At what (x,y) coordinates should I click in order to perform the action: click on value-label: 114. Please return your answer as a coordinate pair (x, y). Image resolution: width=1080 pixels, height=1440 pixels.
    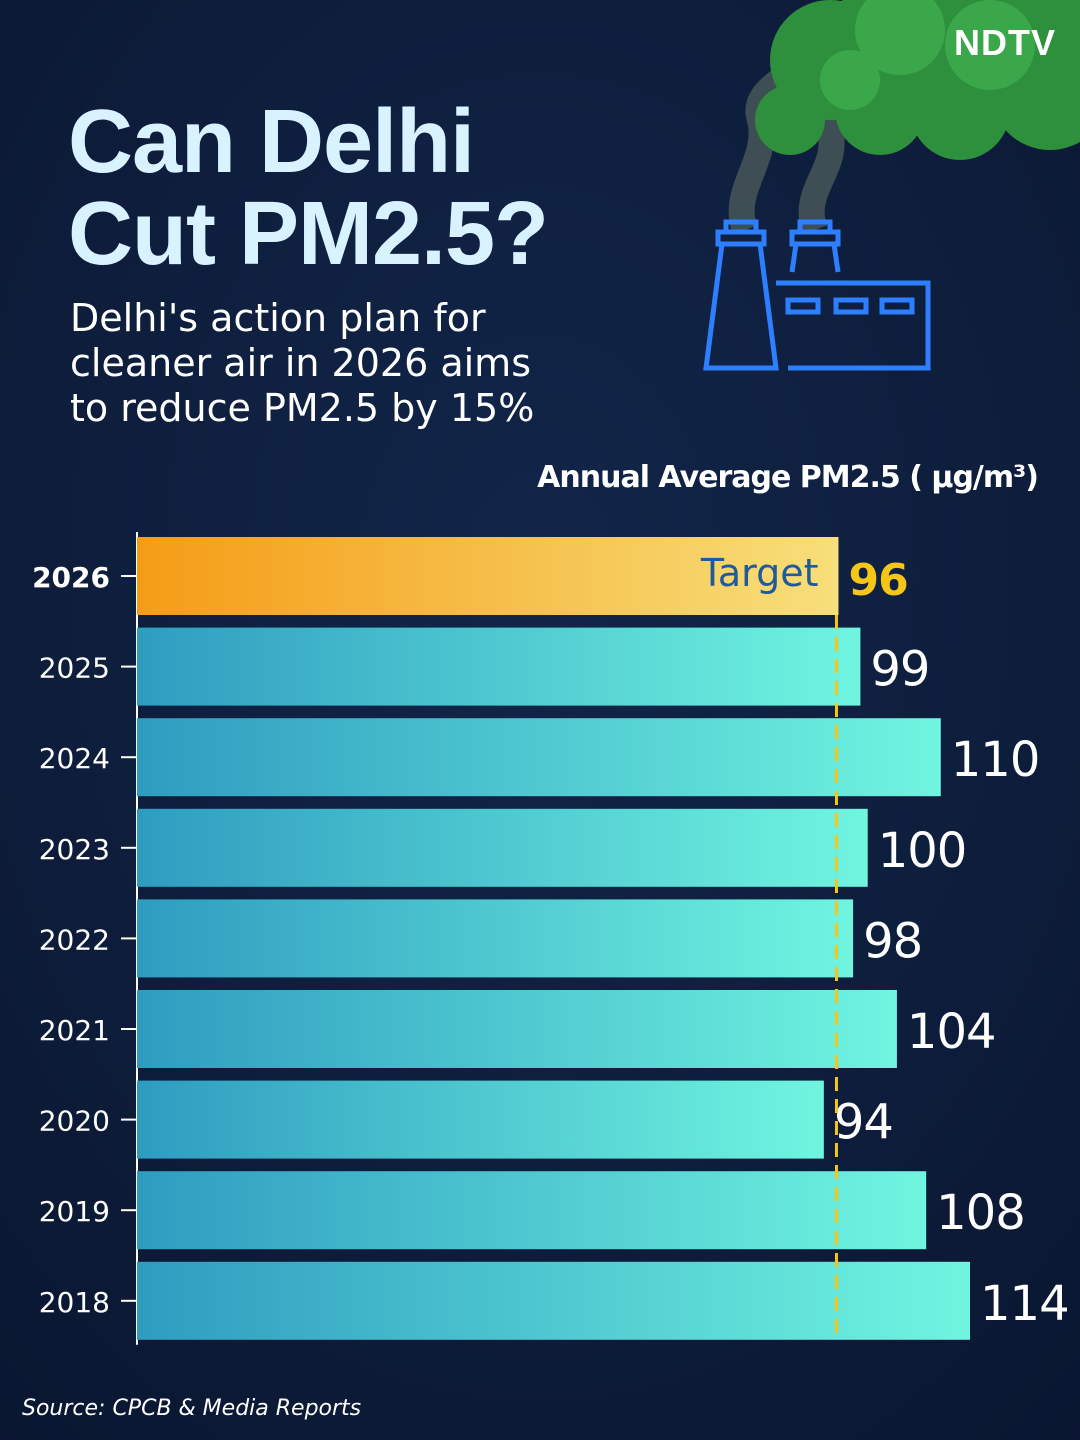
    Looking at the image, I should click on (1024, 1304).